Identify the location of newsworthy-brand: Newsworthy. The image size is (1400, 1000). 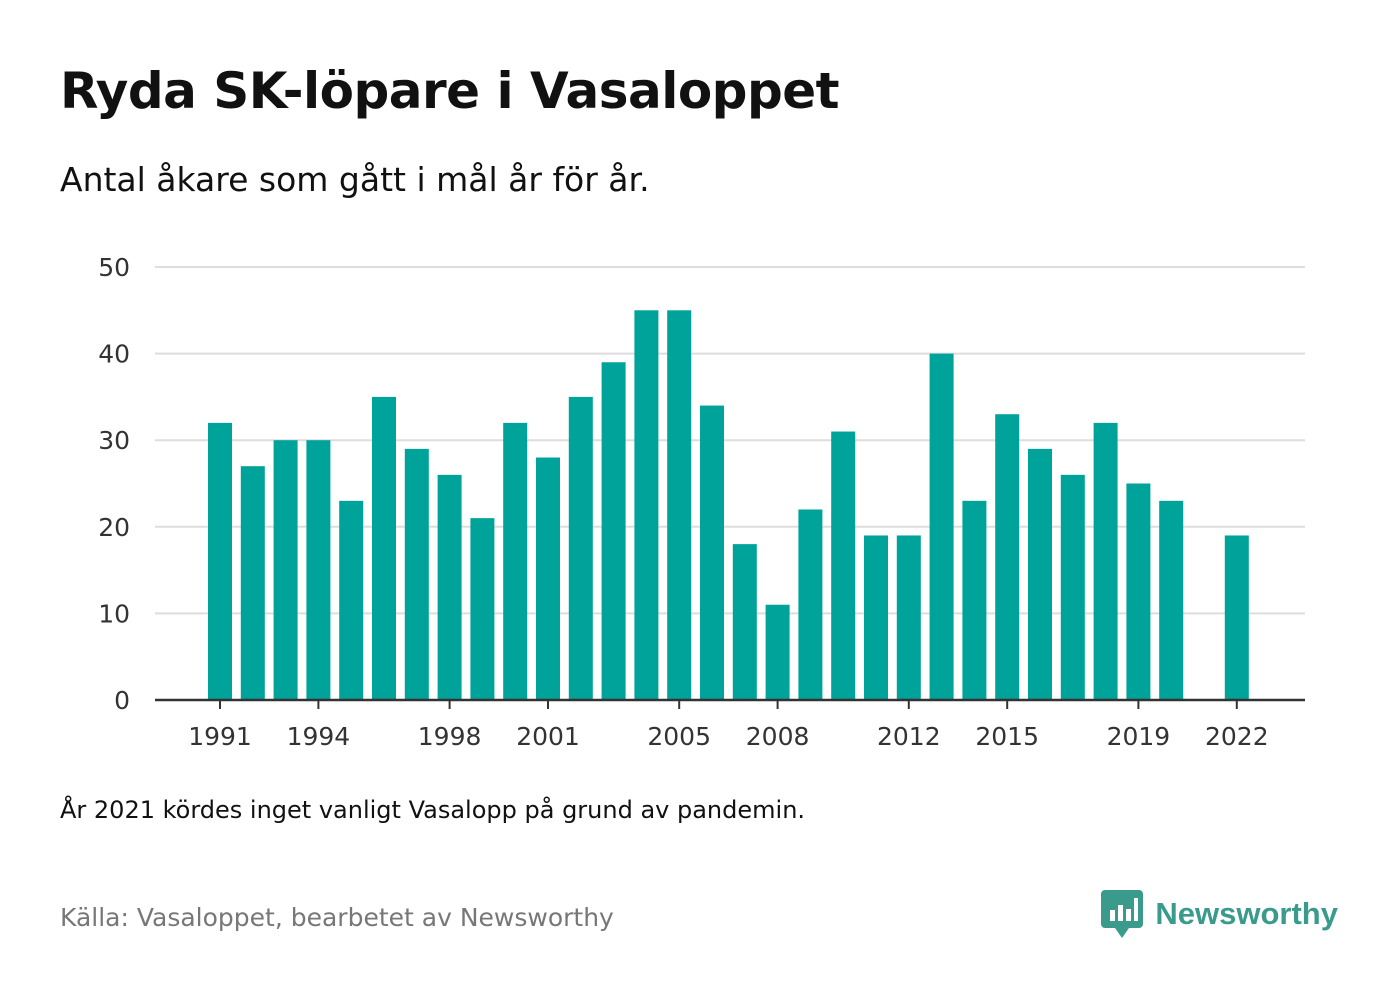
(1219, 914).